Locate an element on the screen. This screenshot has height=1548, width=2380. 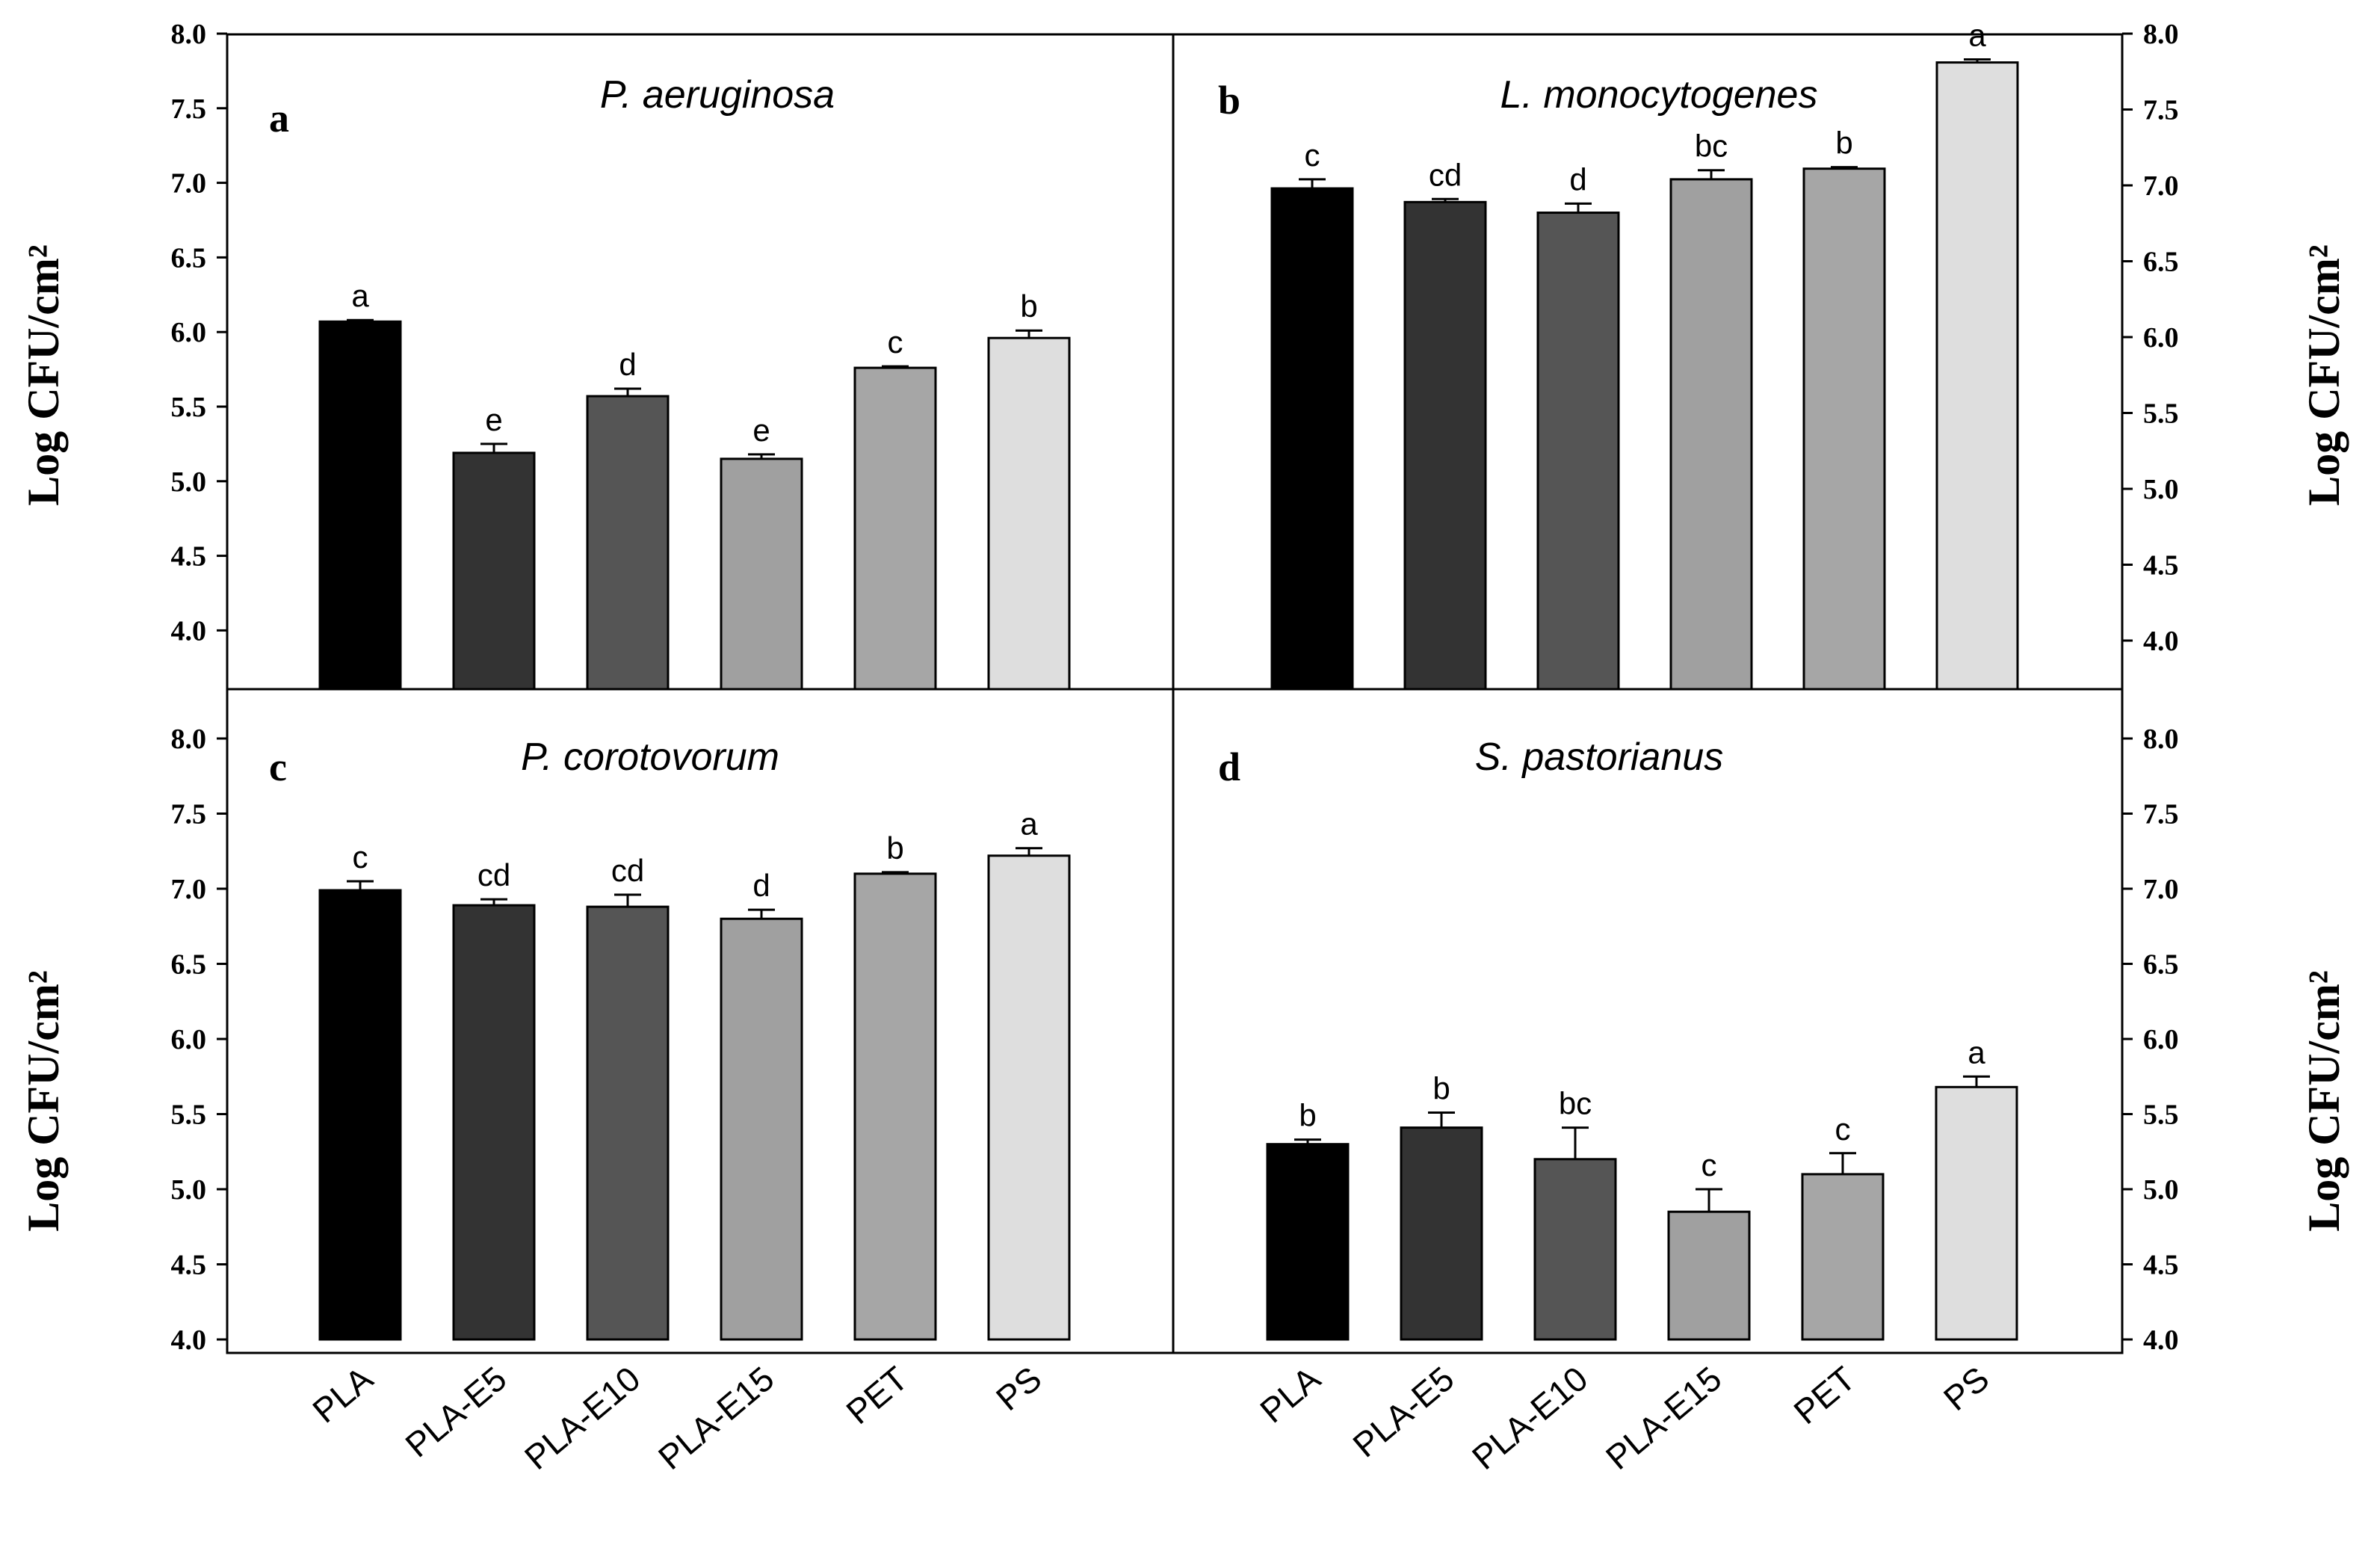
x-axis-labels-panel-d: PLA PLA-E5 PLA-E10 PLA-E15 PET PS is located at coordinates (1624, 1418).